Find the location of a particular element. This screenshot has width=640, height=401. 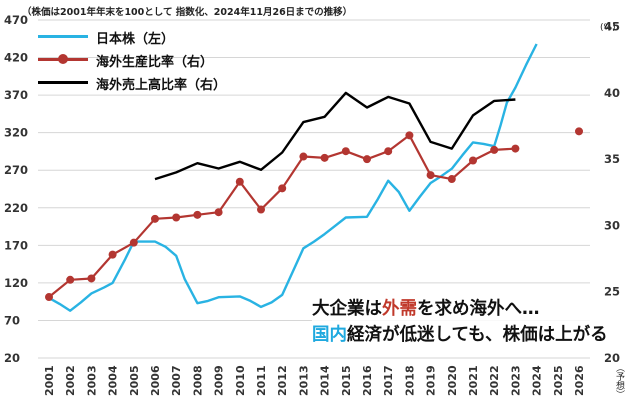

x-tick-label: 2015 is located at coordinates (346, 380).